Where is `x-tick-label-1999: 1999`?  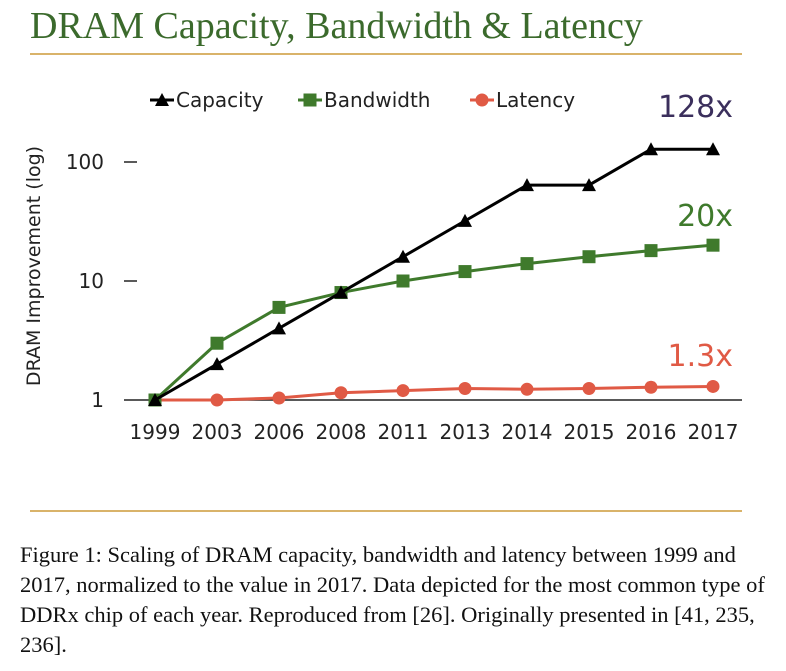 x-tick-label-1999: 1999 is located at coordinates (155, 432).